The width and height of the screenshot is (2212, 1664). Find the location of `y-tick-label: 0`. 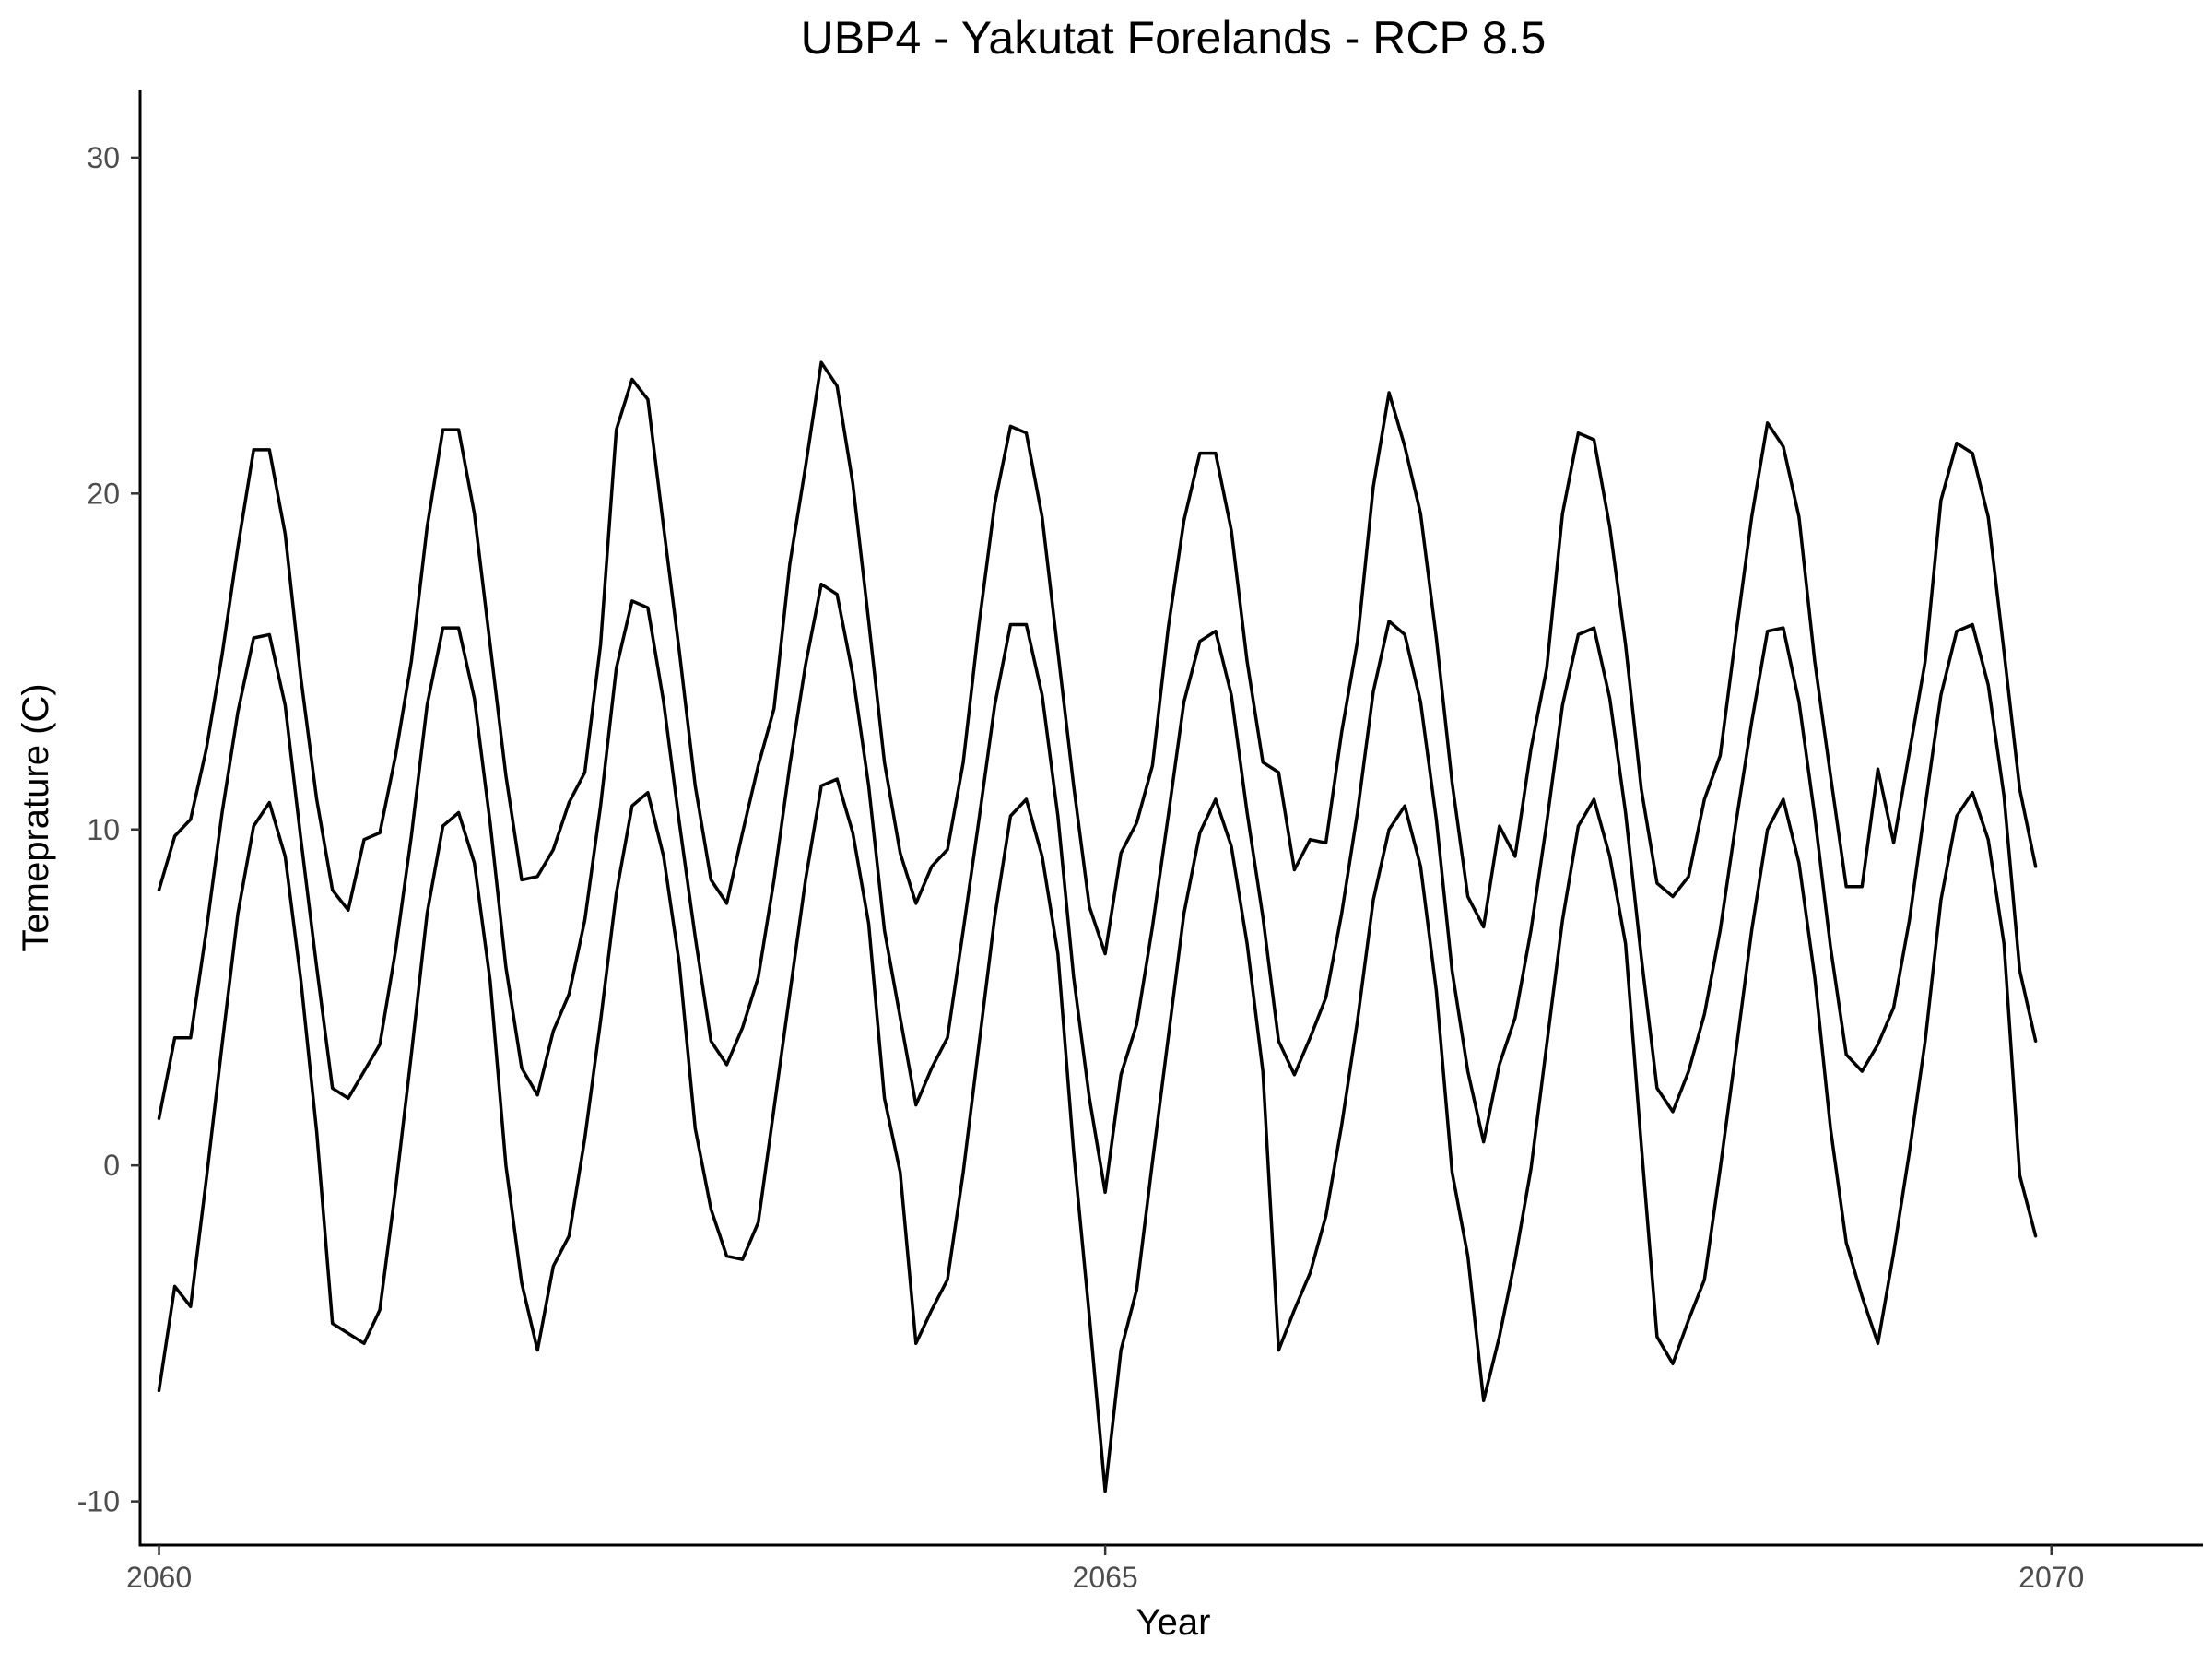

y-tick-label: 0 is located at coordinates (111, 1165).